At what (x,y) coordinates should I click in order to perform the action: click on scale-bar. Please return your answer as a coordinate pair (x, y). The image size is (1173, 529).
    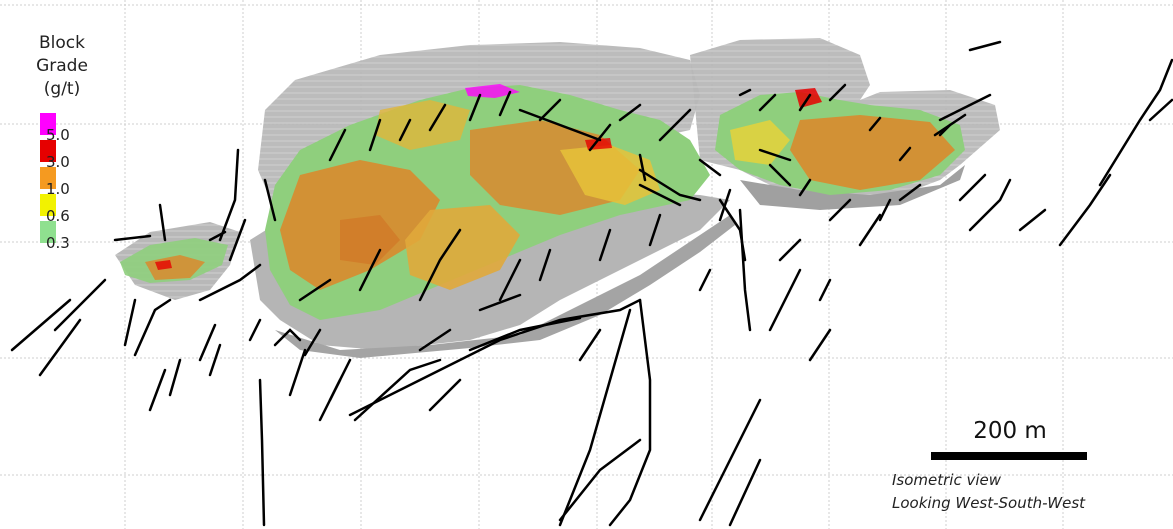
    Looking at the image, I should click on (1009, 456).